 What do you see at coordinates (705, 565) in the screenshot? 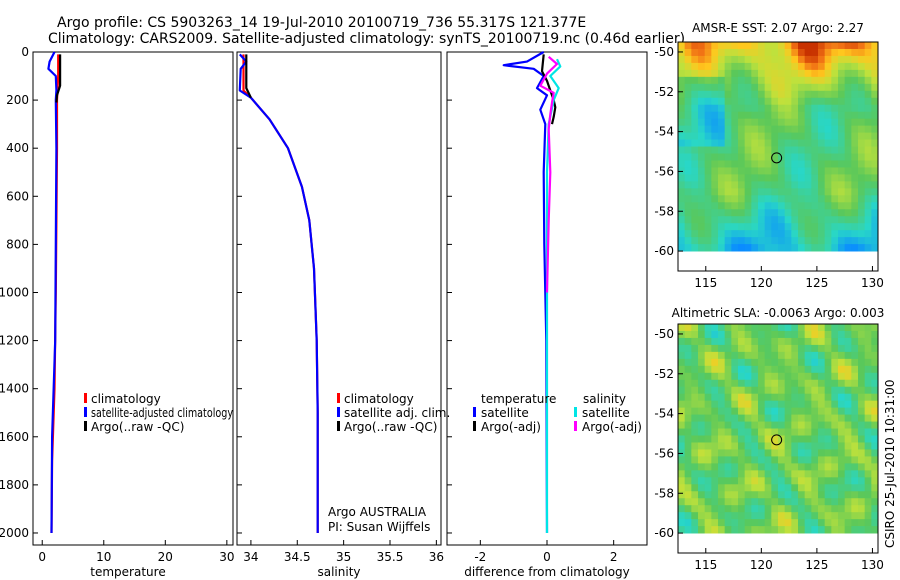
I see `sla-map-xtick-label: 115` at bounding box center [705, 565].